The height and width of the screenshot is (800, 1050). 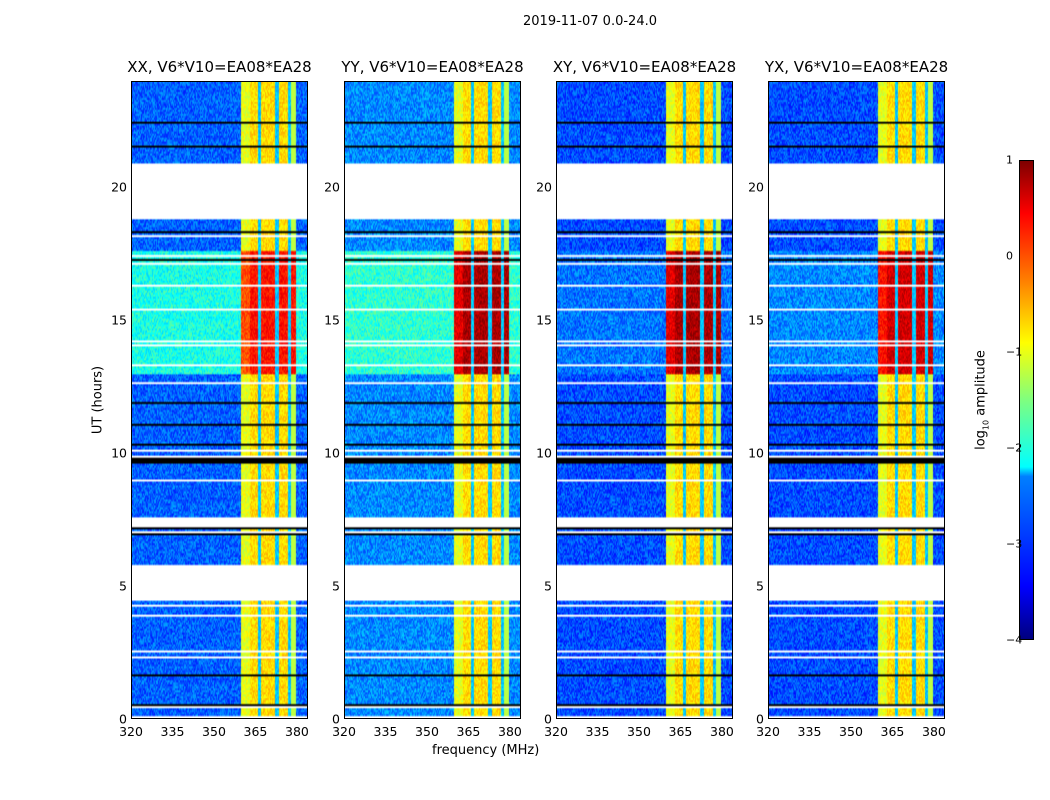 I want to click on figure-title: 2019-11-07 0.0-24.0, so click(x=590, y=21).